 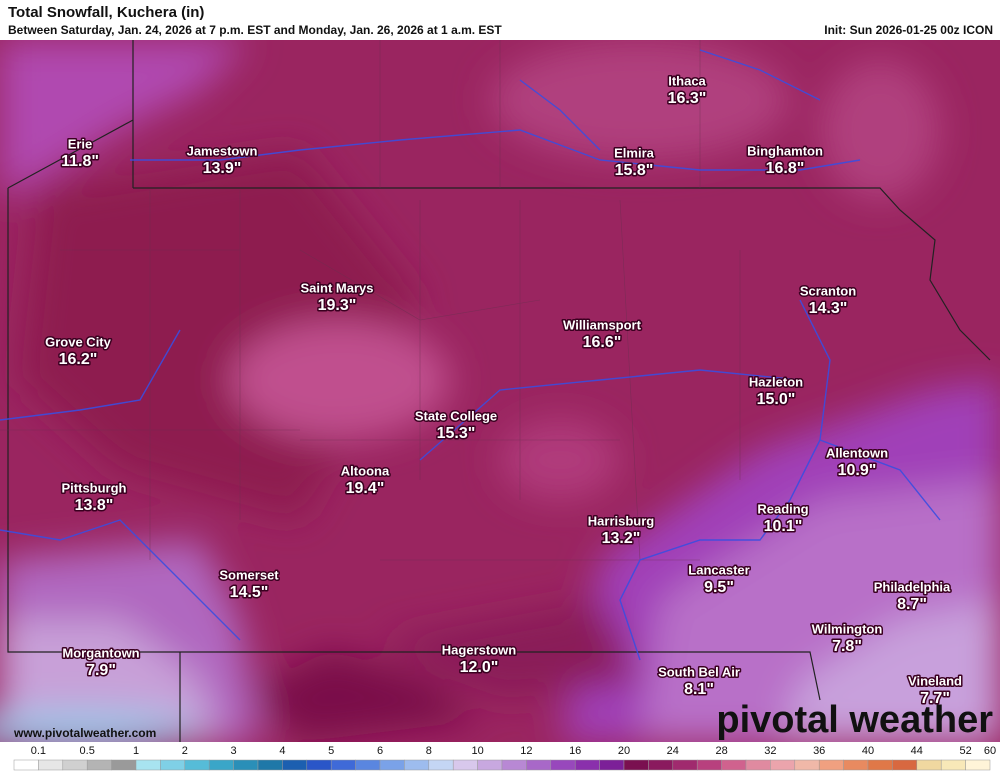 I want to click on city-name: Williamsport, so click(x=602, y=324).